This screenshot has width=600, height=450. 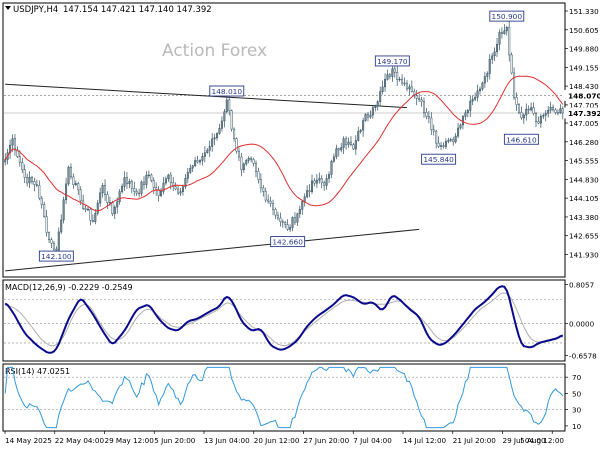 What do you see at coordinates (284, 397) in the screenshot?
I see `rsi-panel-frame` at bounding box center [284, 397].